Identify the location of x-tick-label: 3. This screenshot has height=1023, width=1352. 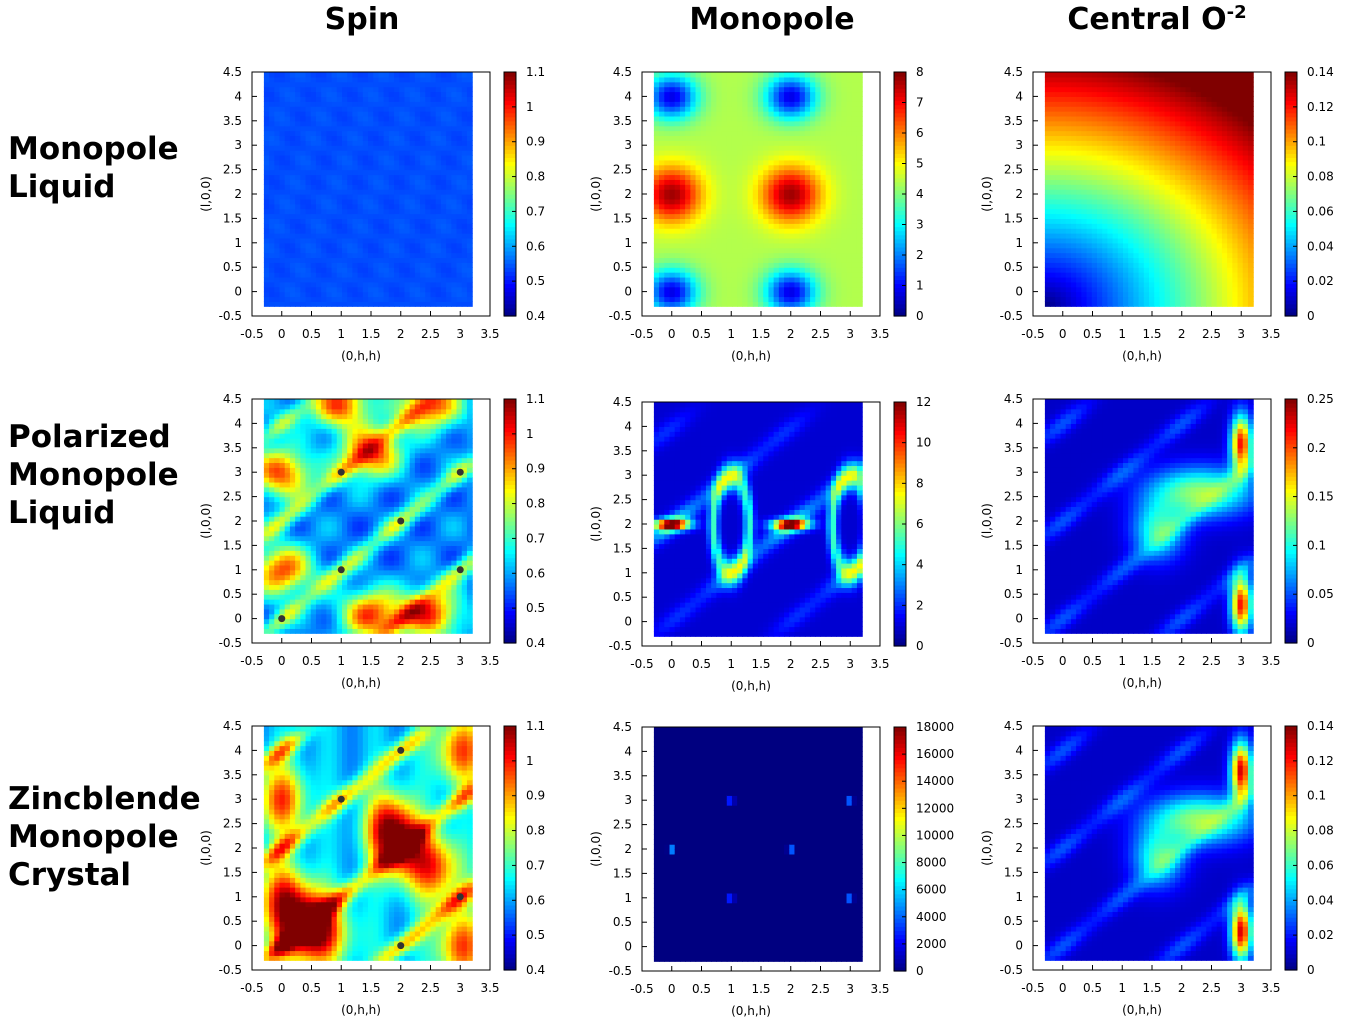
(460, 334).